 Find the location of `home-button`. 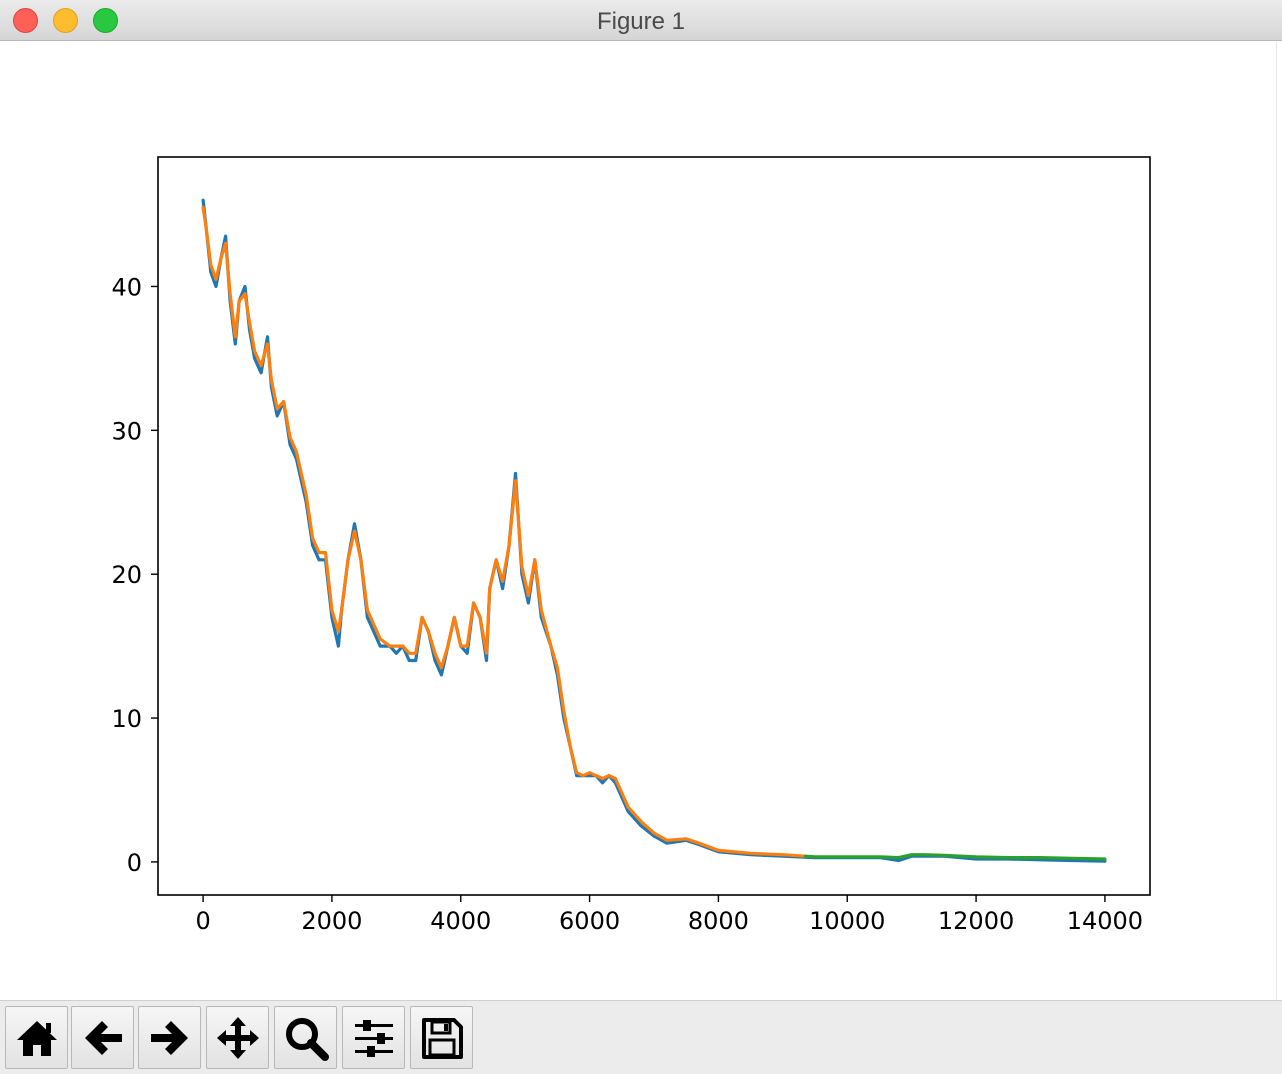

home-button is located at coordinates (36, 1037).